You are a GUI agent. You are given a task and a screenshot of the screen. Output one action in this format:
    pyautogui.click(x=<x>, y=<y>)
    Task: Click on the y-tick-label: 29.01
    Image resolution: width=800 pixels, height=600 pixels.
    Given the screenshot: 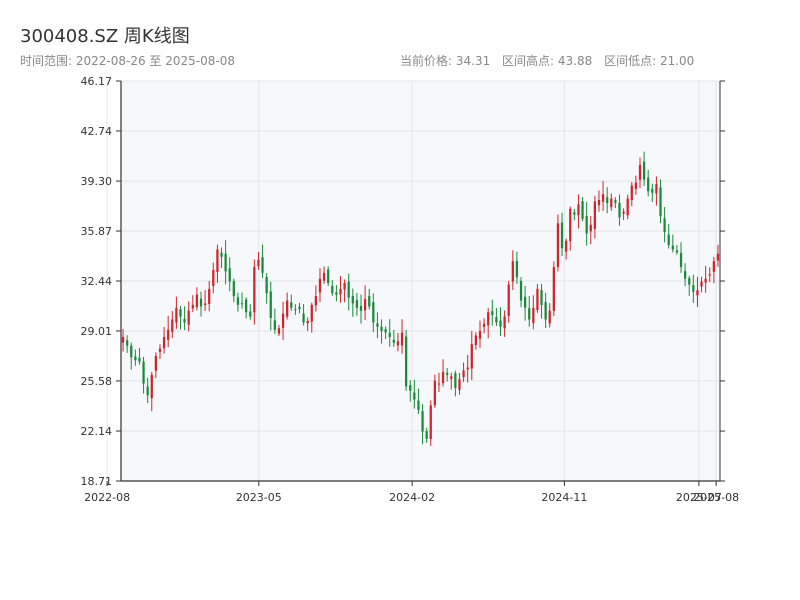 What is the action you would take?
    pyautogui.click(x=97, y=331)
    